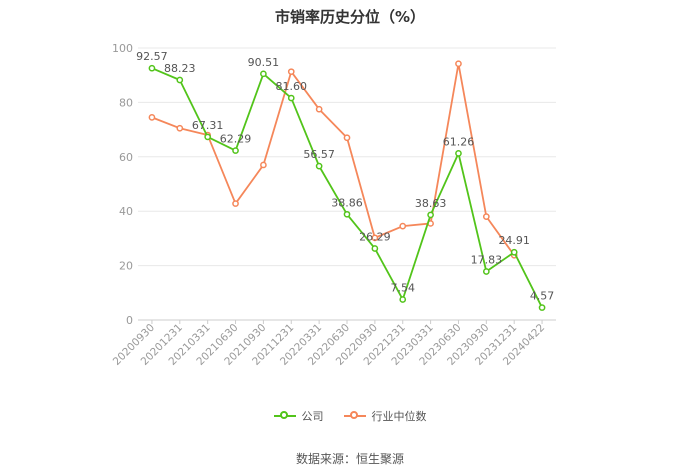 The width and height of the screenshot is (700, 473). What do you see at coordinates (292, 86) in the screenshot?
I see `data-label: 81.60` at bounding box center [292, 86].